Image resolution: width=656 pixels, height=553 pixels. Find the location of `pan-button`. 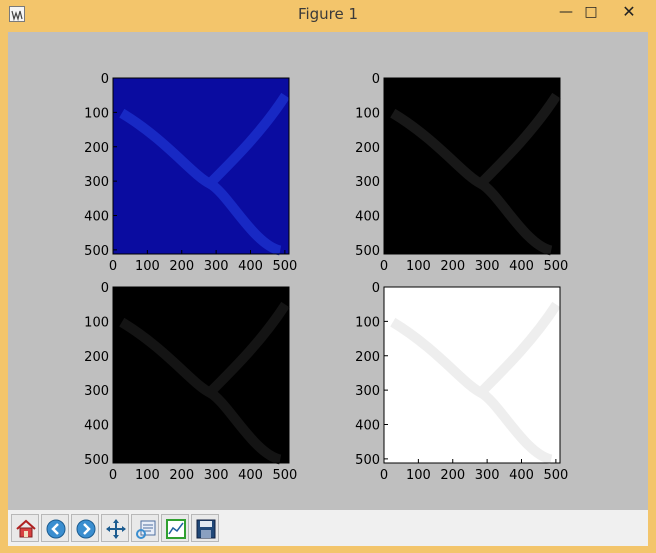

pan-button is located at coordinates (115, 528).